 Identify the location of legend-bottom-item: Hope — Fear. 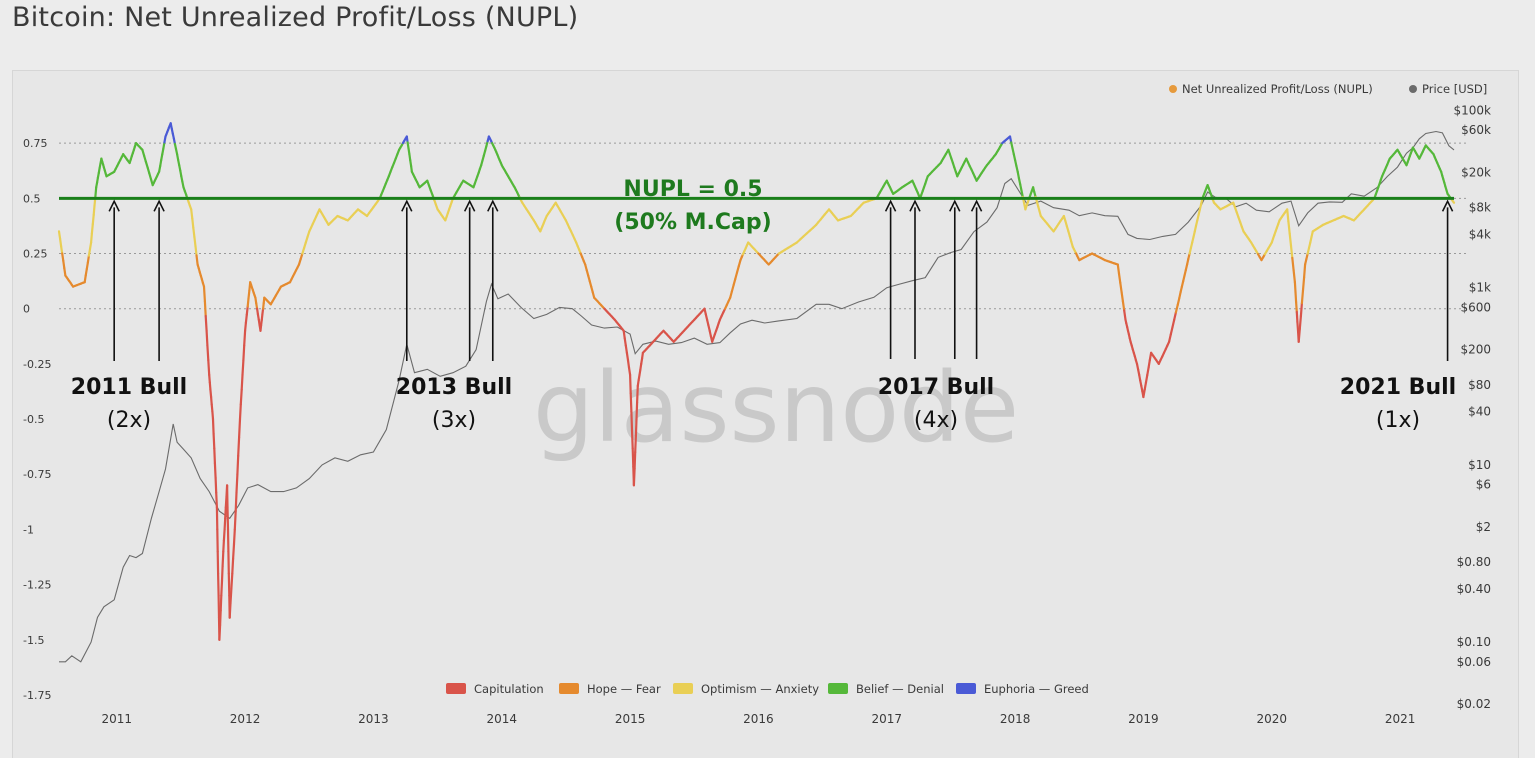
(610, 689).